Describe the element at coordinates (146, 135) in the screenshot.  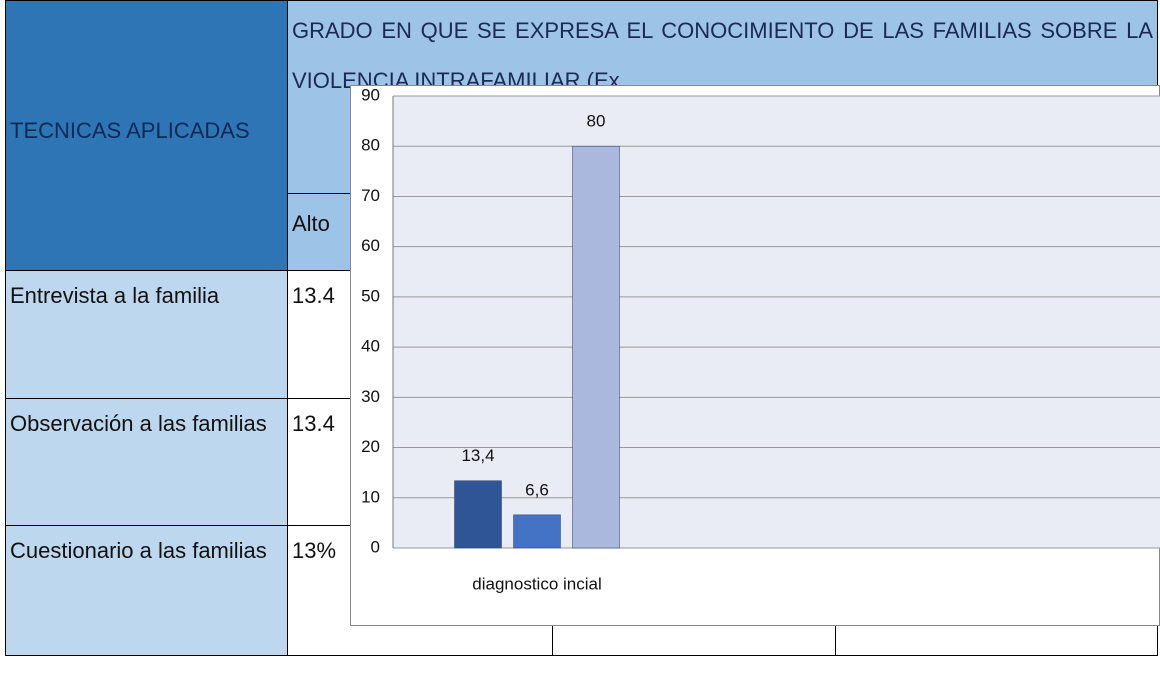
I see `header-technique: TECNICAS APLICADAS` at that location.